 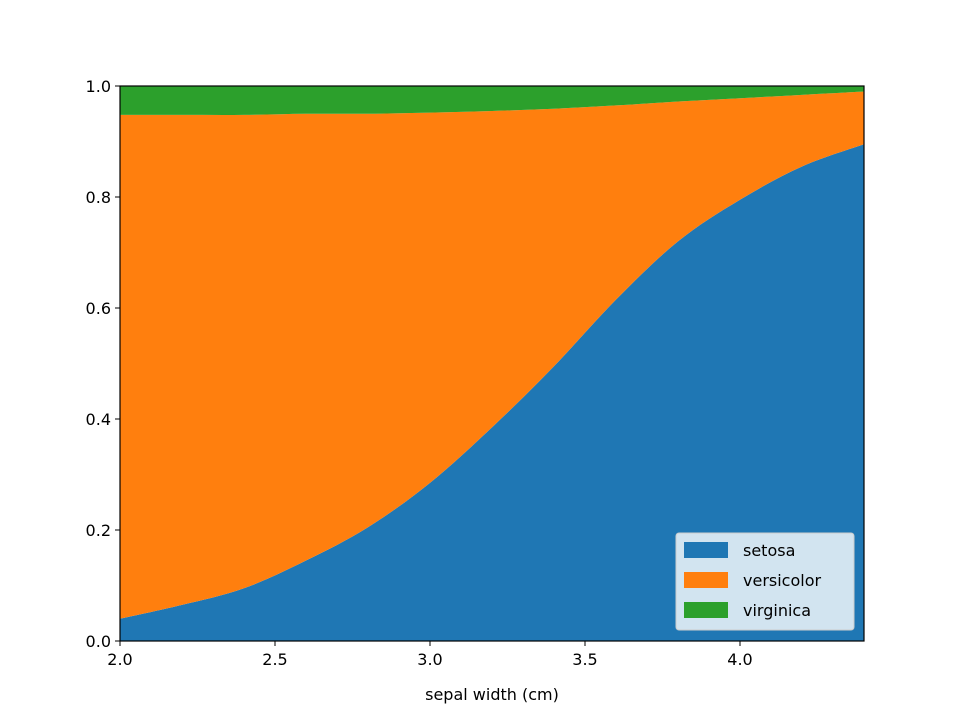 I want to click on x-axis-label: sepal width (cm), so click(x=492, y=694).